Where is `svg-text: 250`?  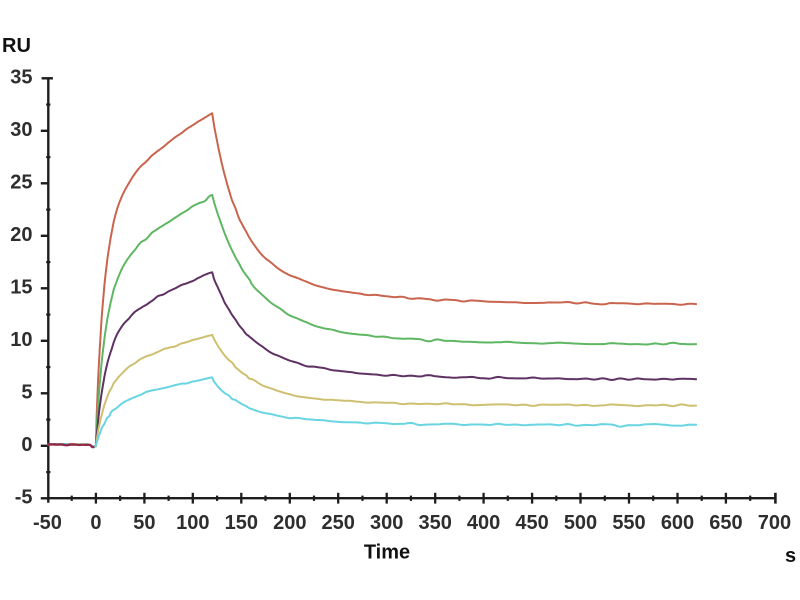 svg-text: 250 is located at coordinates (338, 523).